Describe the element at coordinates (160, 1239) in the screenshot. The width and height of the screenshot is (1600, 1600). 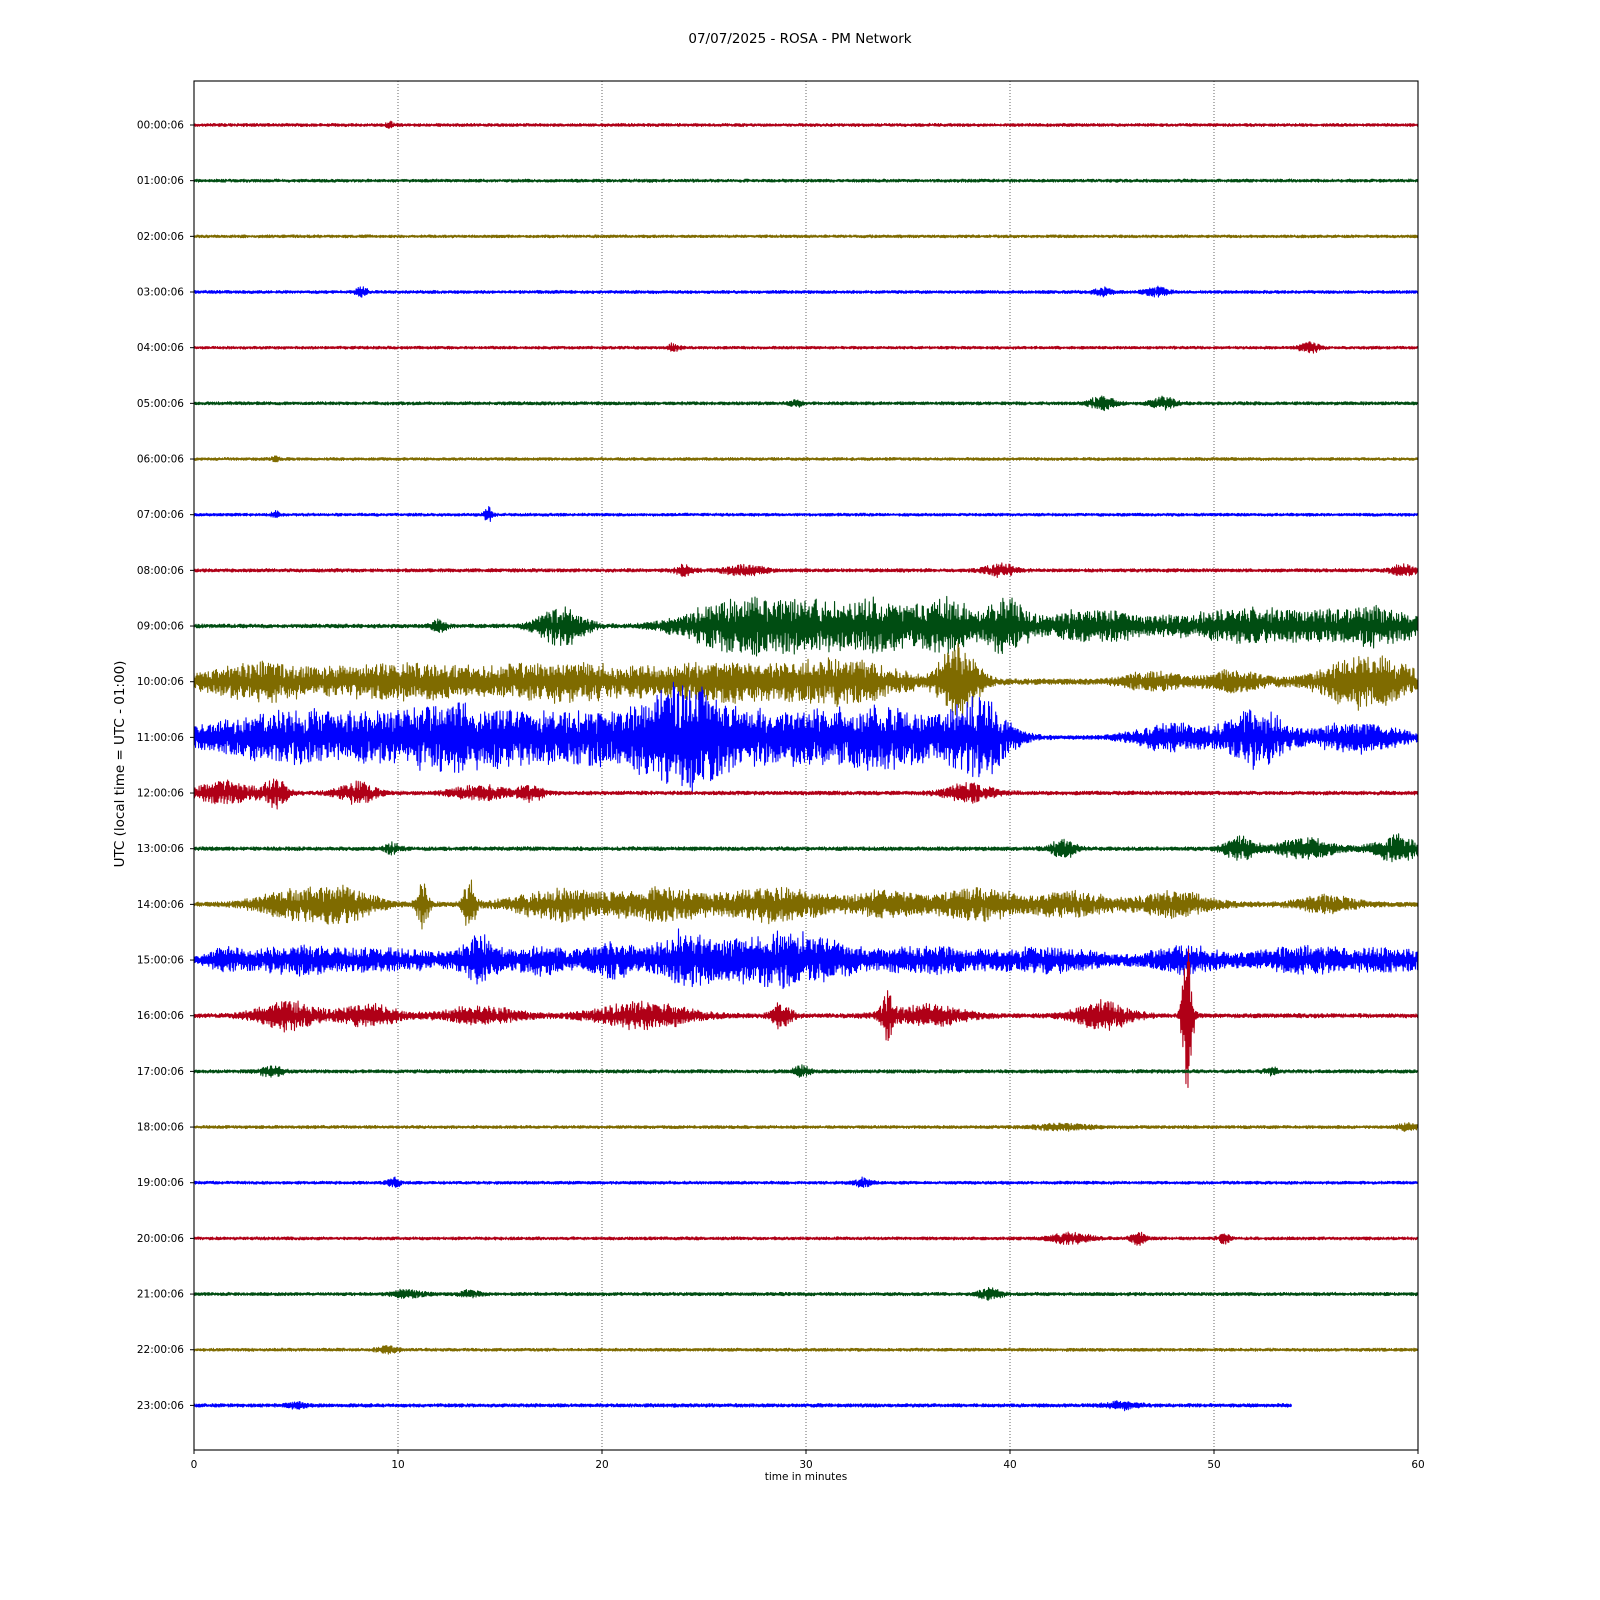
I see `y-tick-label: 20:00:06` at that location.